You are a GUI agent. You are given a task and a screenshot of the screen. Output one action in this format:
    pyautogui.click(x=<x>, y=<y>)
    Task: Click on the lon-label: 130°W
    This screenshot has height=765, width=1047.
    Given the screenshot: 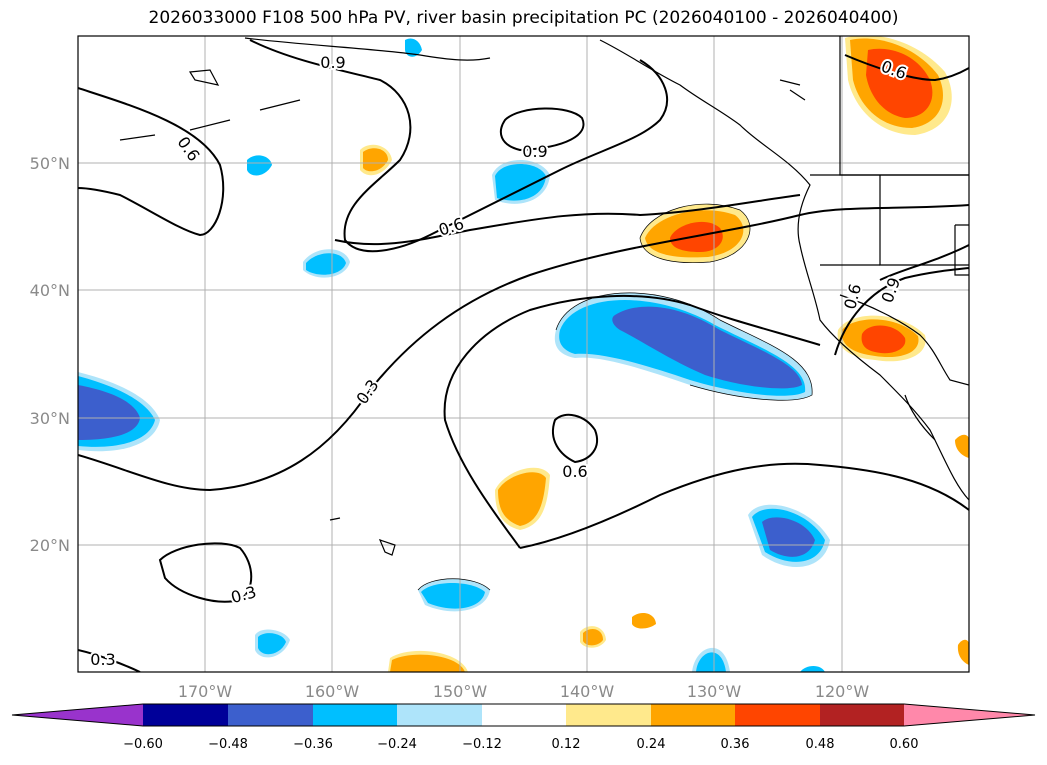 What is the action you would take?
    pyautogui.click(x=714, y=691)
    